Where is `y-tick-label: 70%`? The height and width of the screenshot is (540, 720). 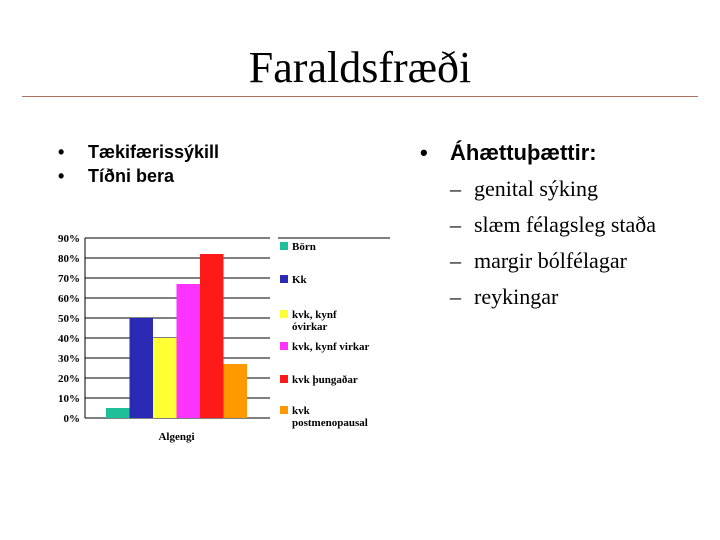 y-tick-label: 70% is located at coordinates (69, 279).